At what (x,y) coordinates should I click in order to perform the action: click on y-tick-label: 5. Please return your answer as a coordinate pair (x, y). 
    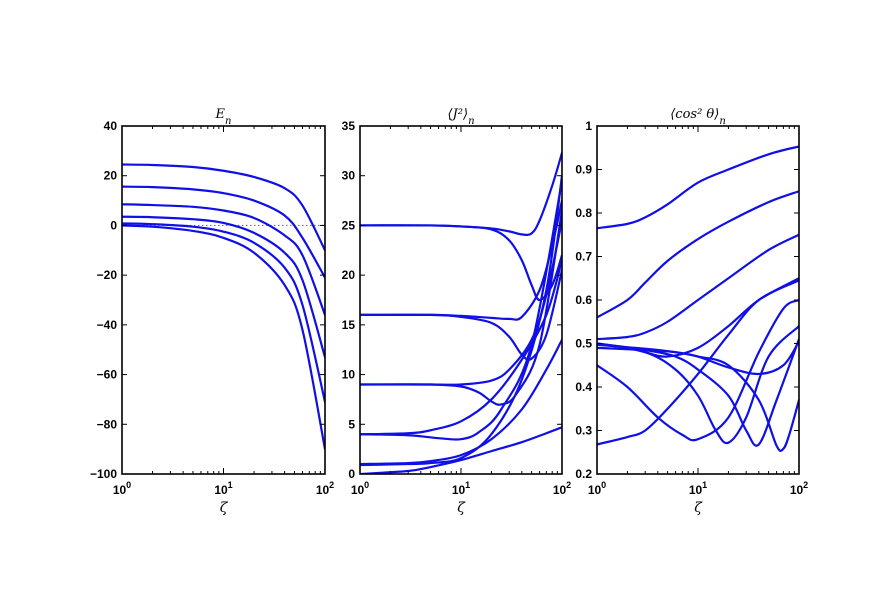
    Looking at the image, I should click on (351, 424).